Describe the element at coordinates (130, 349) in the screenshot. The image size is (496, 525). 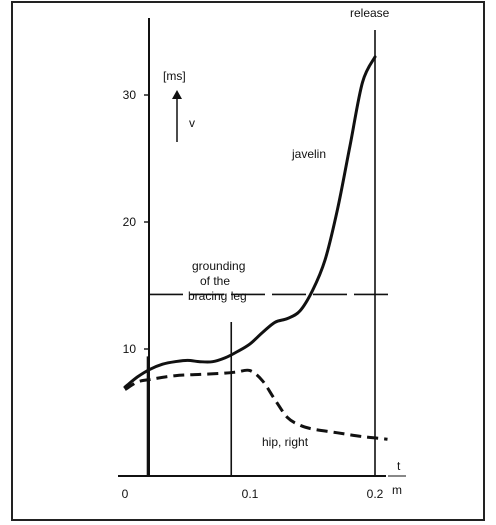
I see `y-tick-label: 10` at that location.